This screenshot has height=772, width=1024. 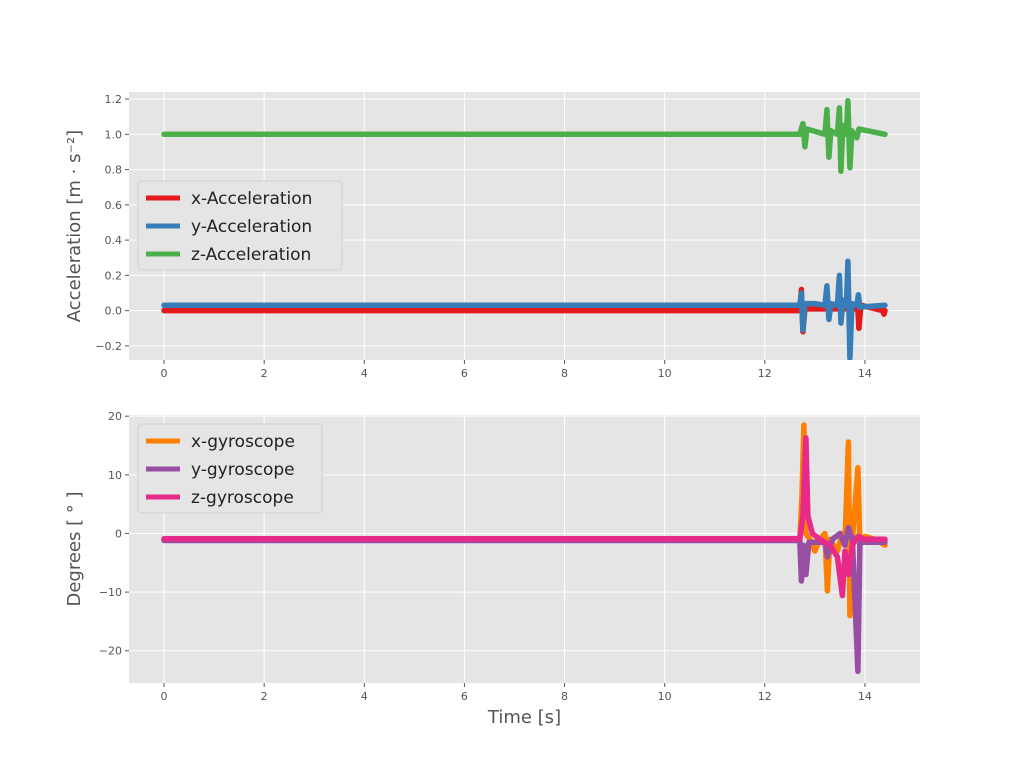 What do you see at coordinates (114, 170) in the screenshot?
I see `y-tick-label: 0.8` at bounding box center [114, 170].